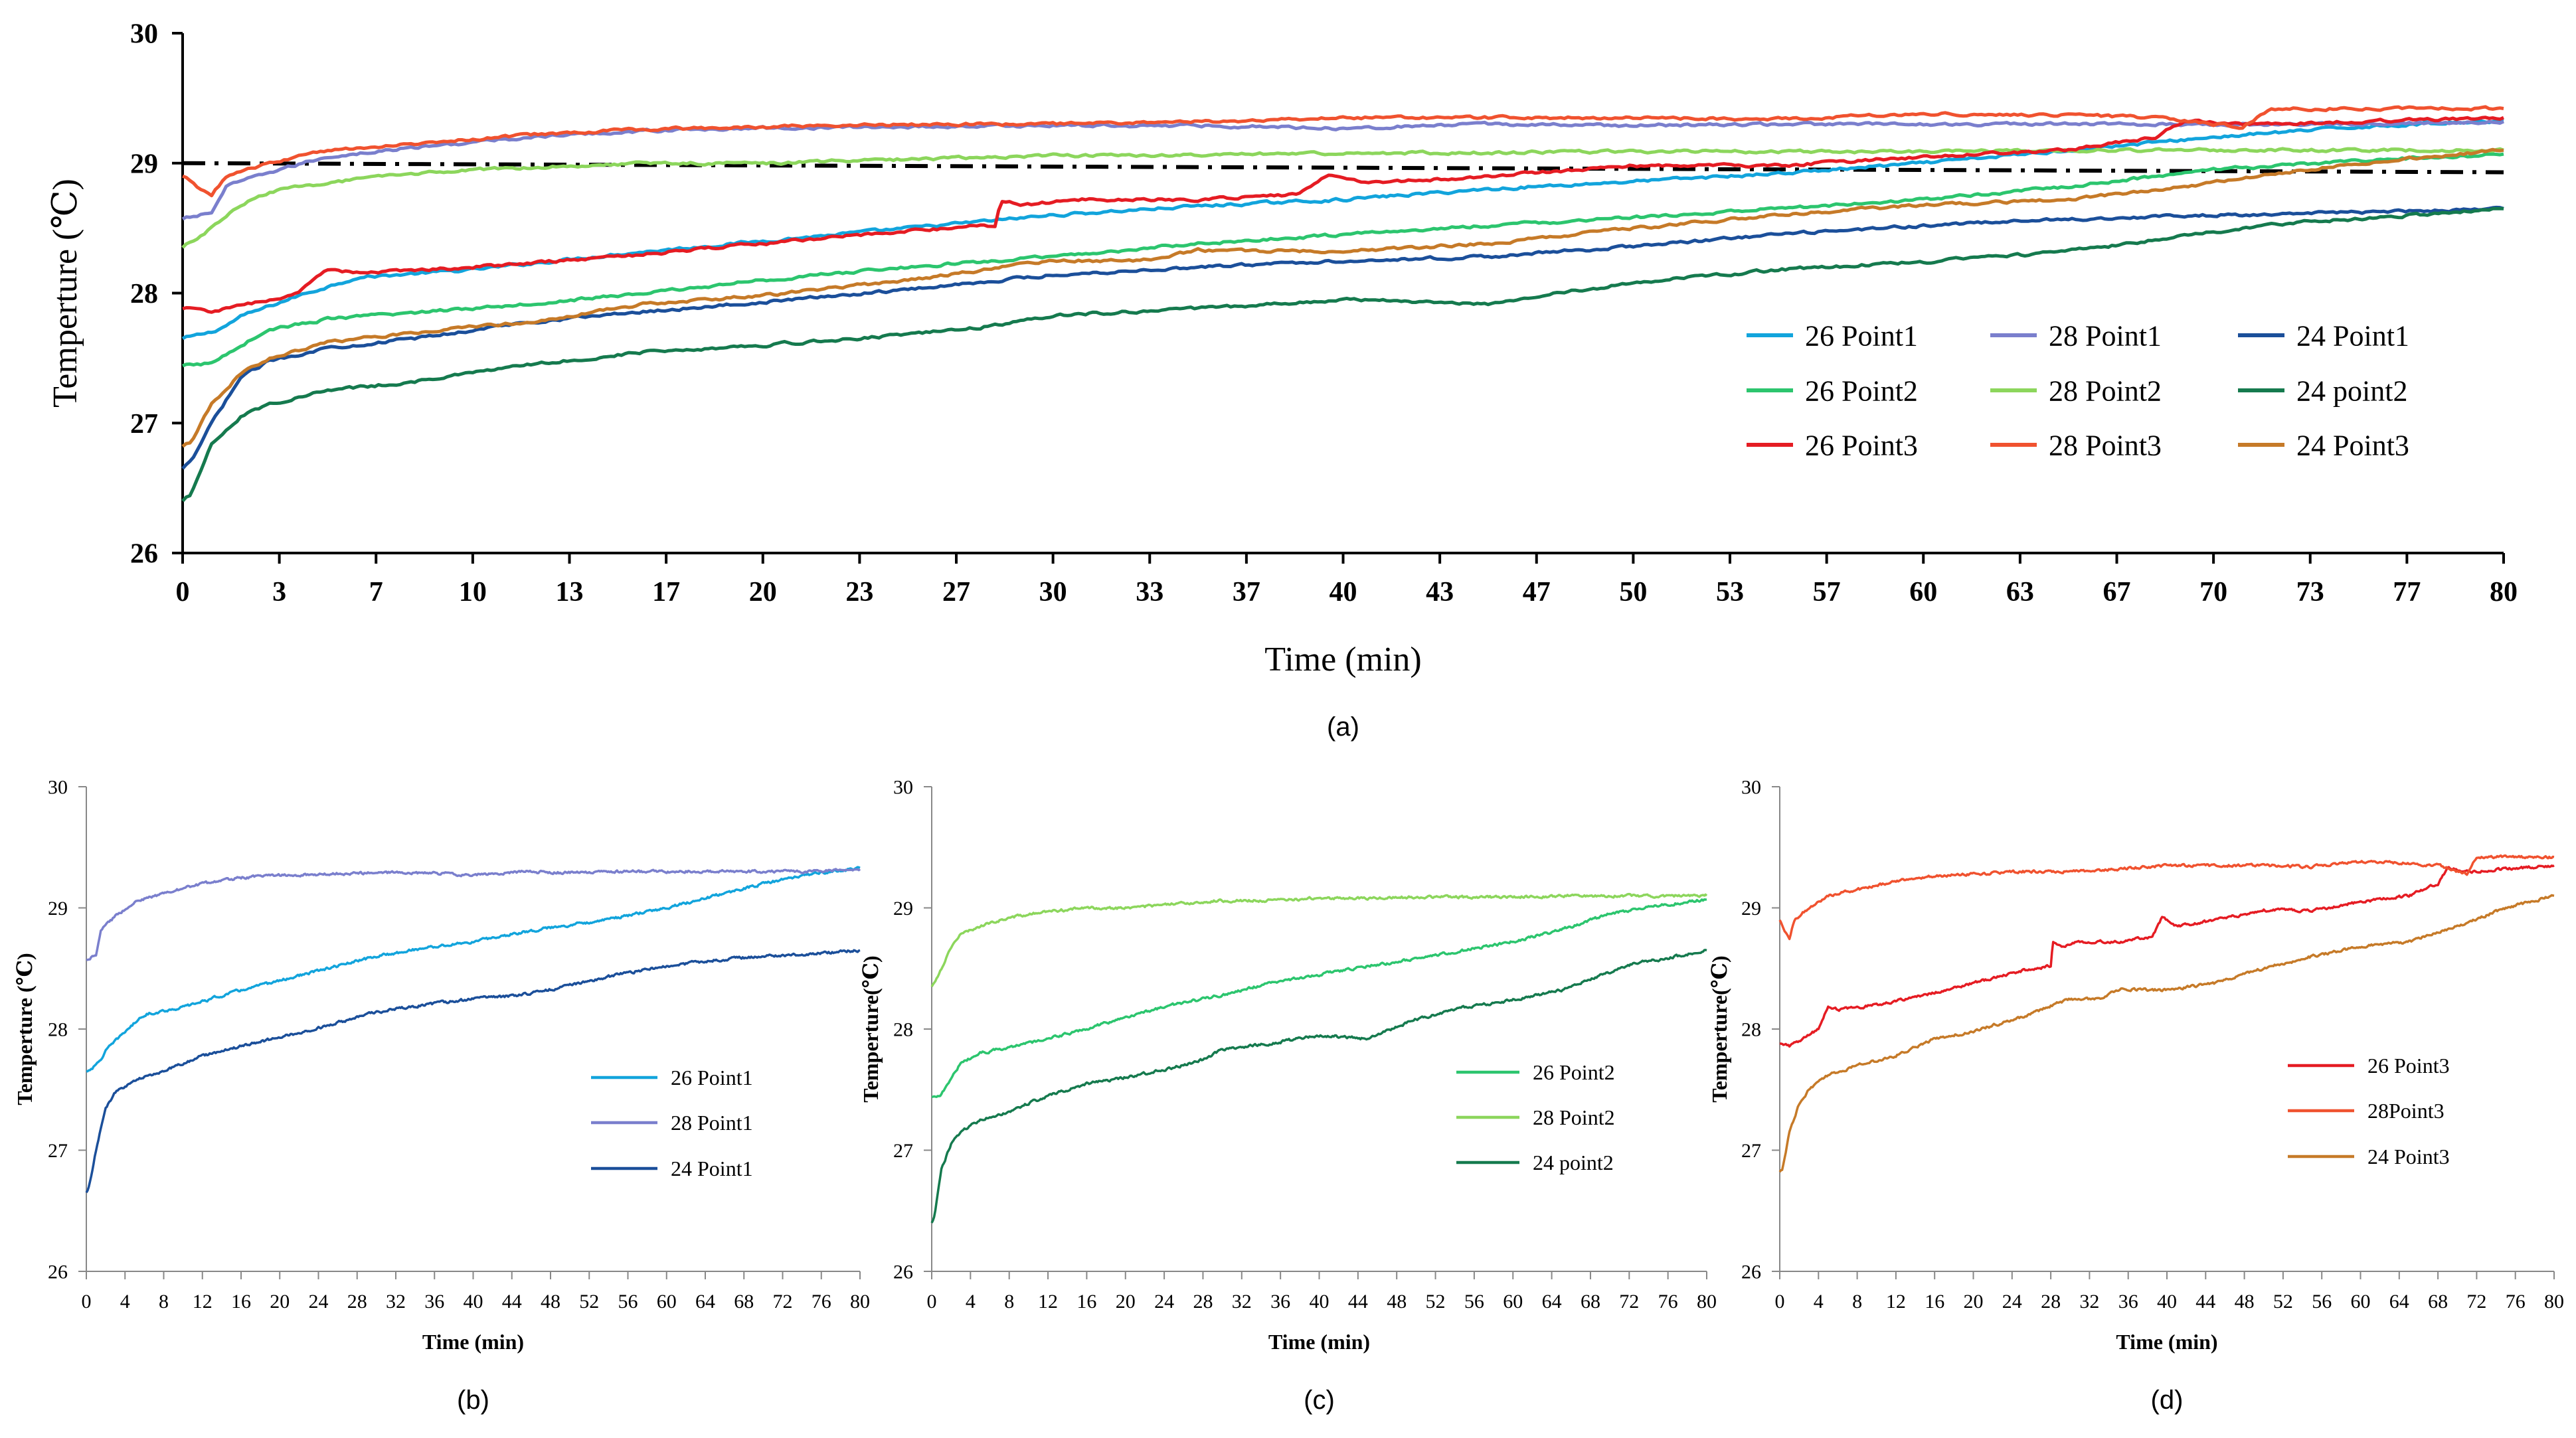 This screenshot has height=1438, width=2576. I want to click on x-tick-label: 40, so click(1320, 1302).